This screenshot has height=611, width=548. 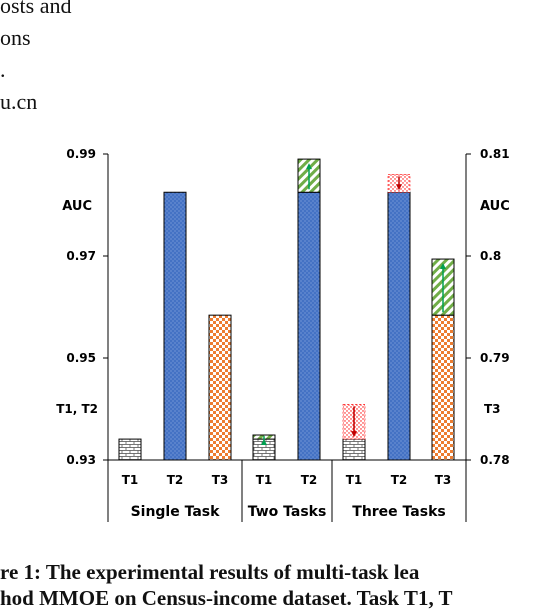 I want to click on bar-two-tasks-t2, so click(x=309, y=326).